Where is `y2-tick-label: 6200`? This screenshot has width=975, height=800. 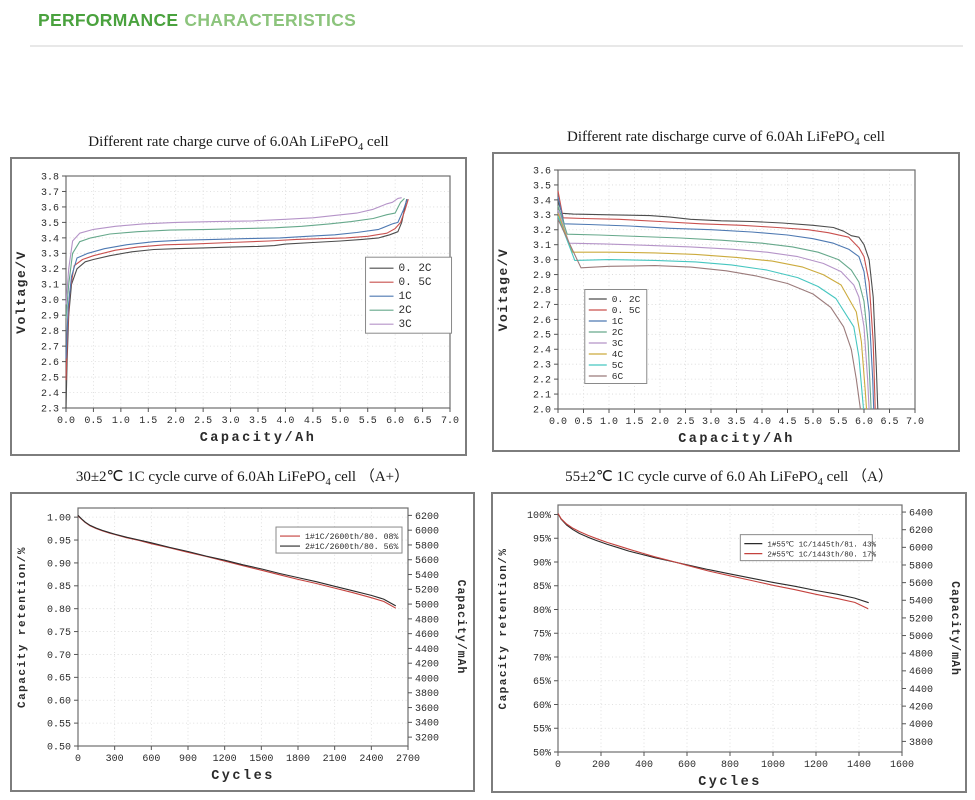
y2-tick-label: 6200 is located at coordinates (921, 531).